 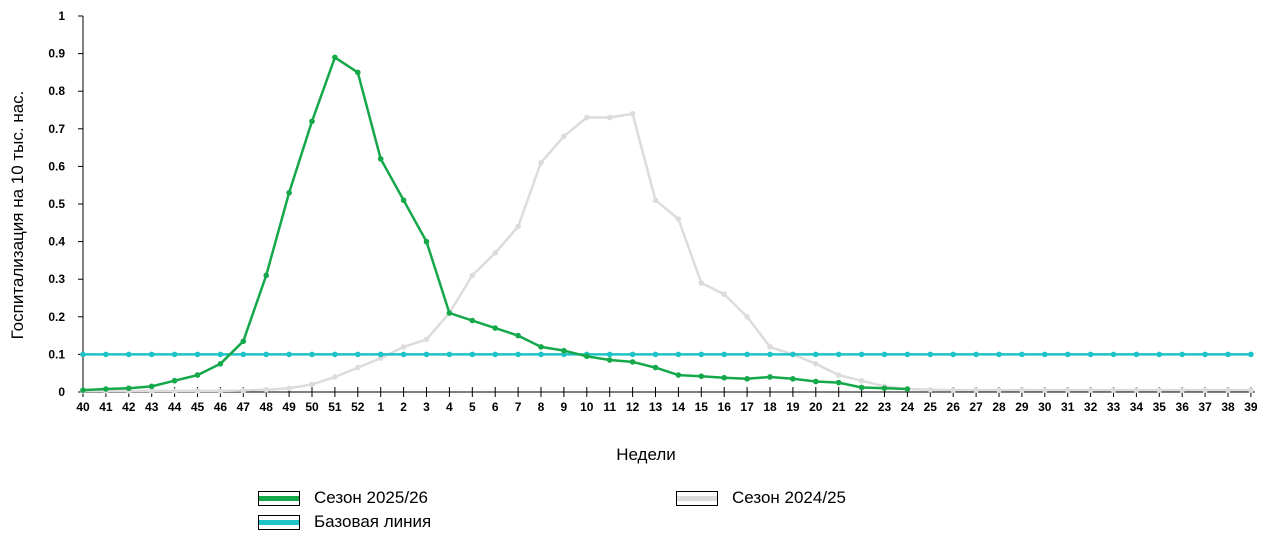 What do you see at coordinates (56, 354) in the screenshot?
I see `y-tick-label: 0.1` at bounding box center [56, 354].